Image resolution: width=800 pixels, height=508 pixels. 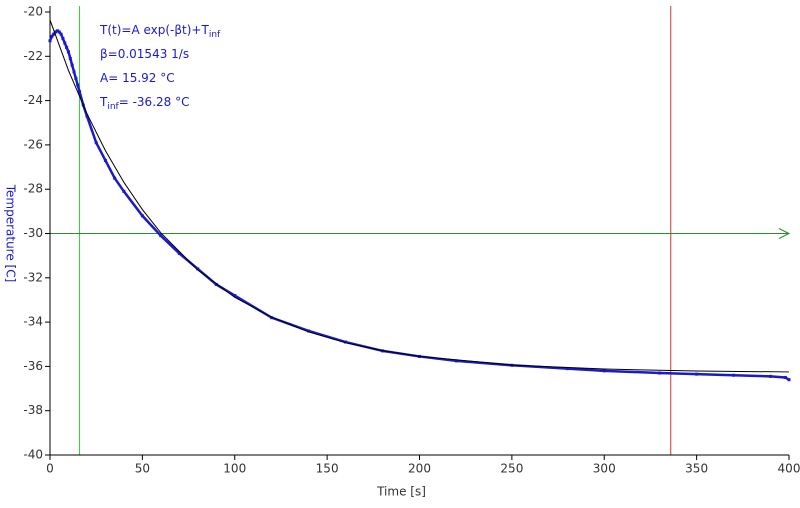 What do you see at coordinates (604, 469) in the screenshot?
I see `x-tick-label: 300` at bounding box center [604, 469].